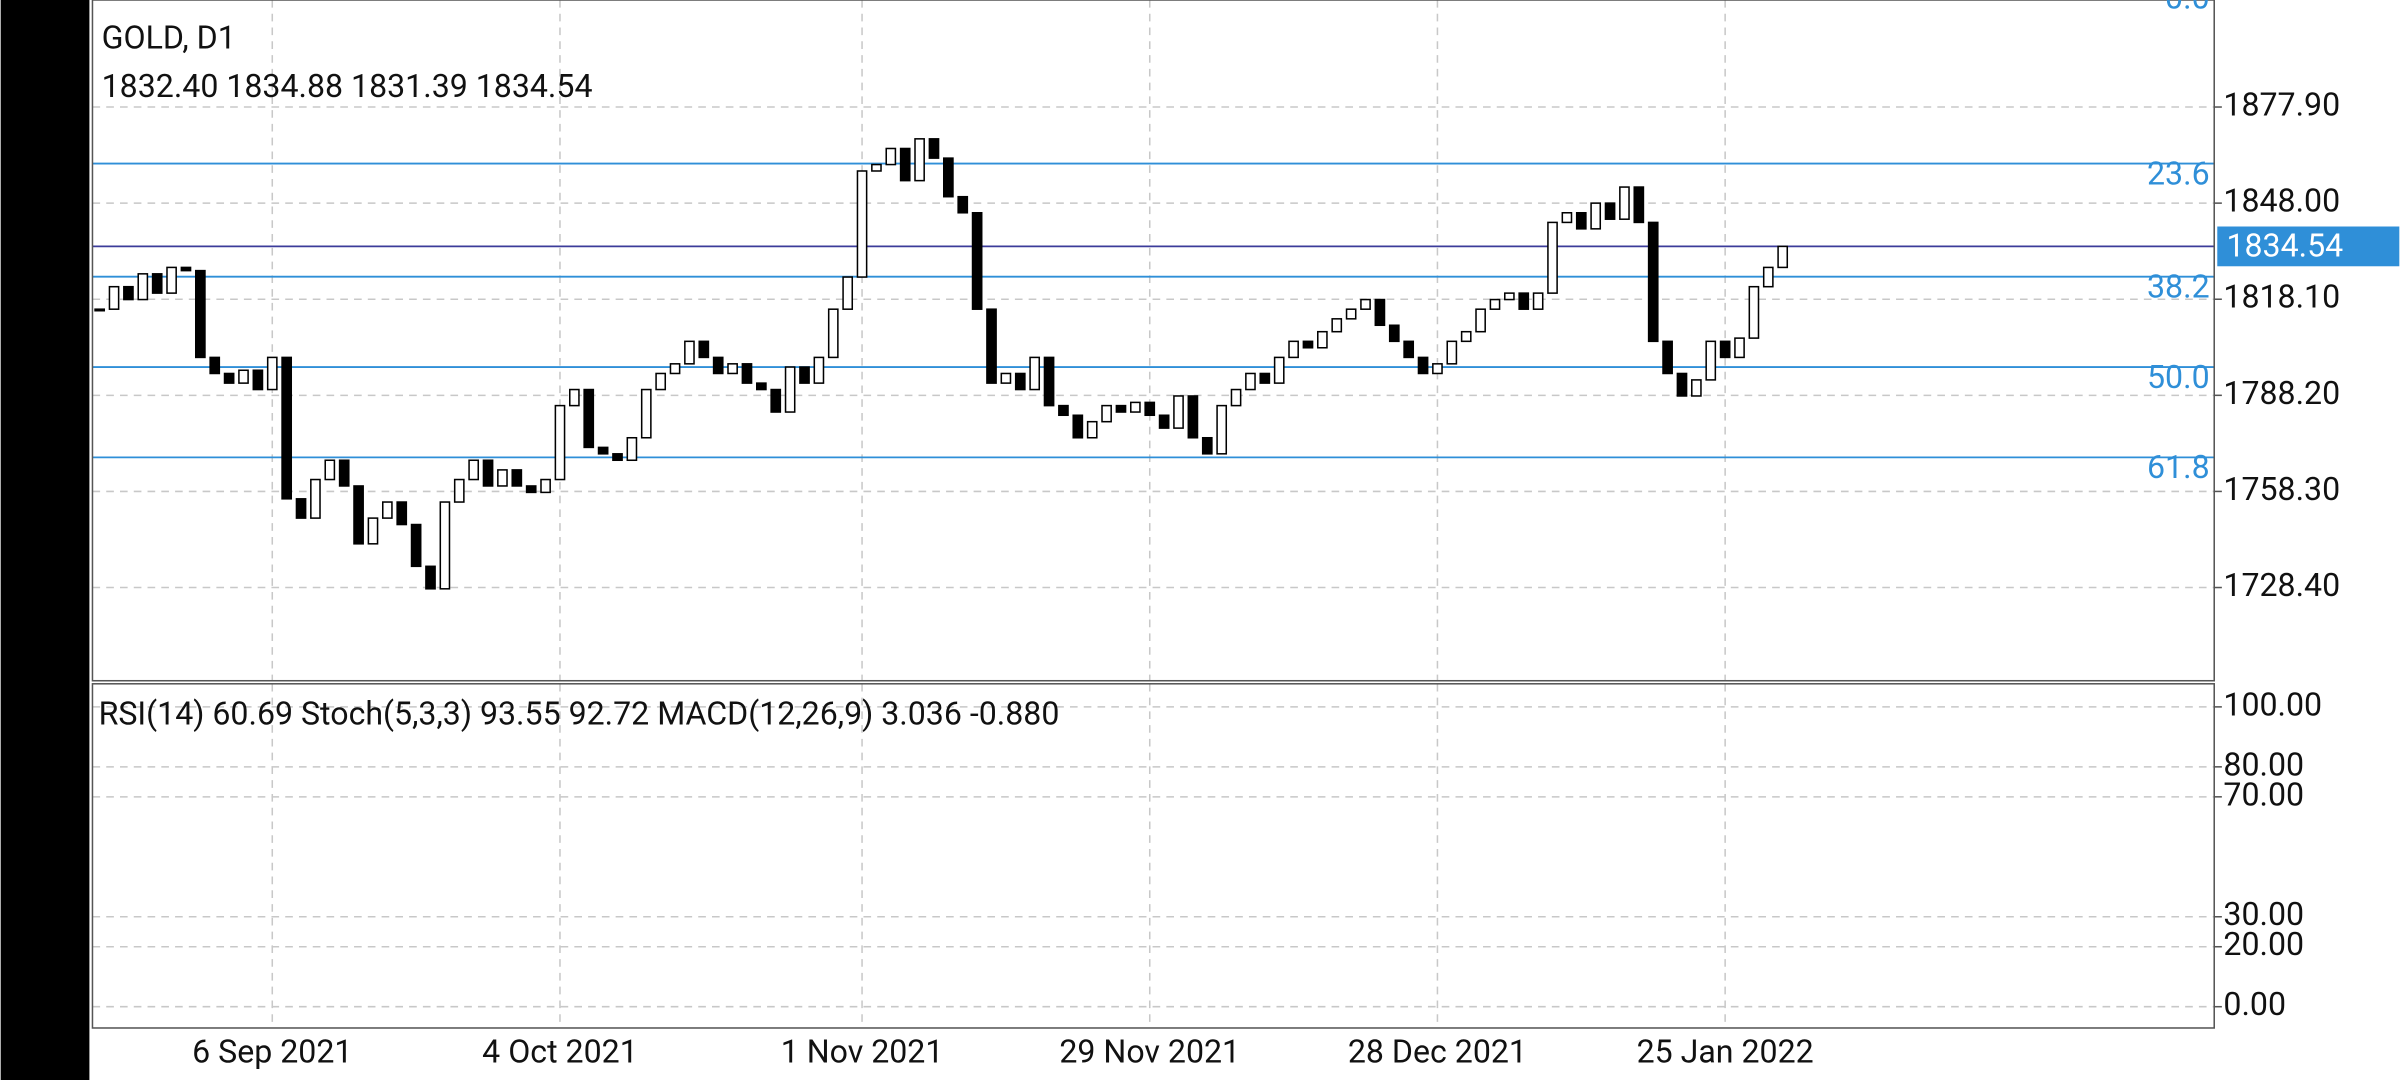 This screenshot has height=1080, width=2400. What do you see at coordinates (272, 1051) in the screenshot?
I see `x-tick-label: 6 Sep 2021` at bounding box center [272, 1051].